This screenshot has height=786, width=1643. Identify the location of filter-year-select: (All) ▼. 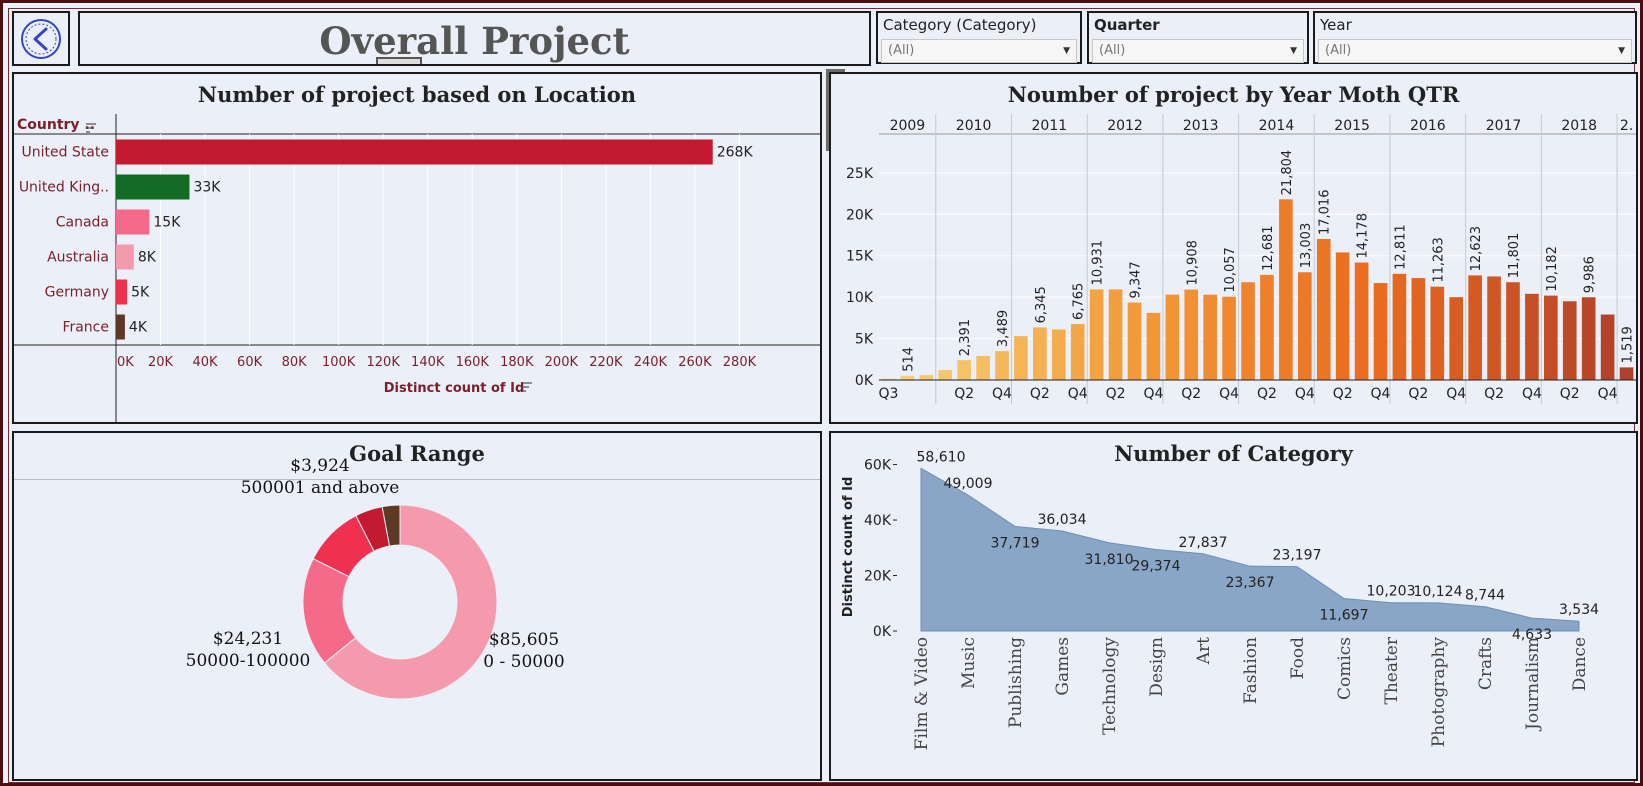
(1475, 51).